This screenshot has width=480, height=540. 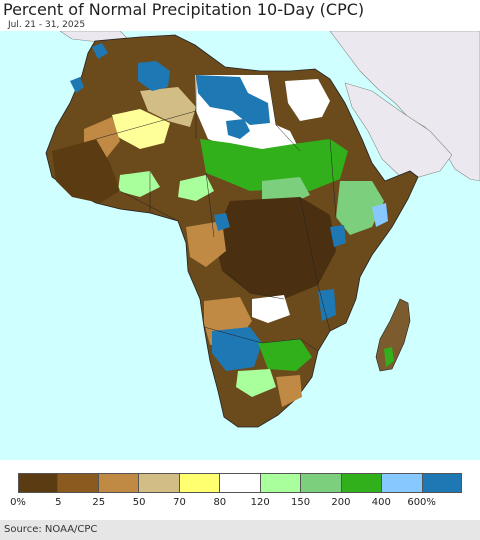 I want to click on eurasia-land, so click(x=404, y=106).